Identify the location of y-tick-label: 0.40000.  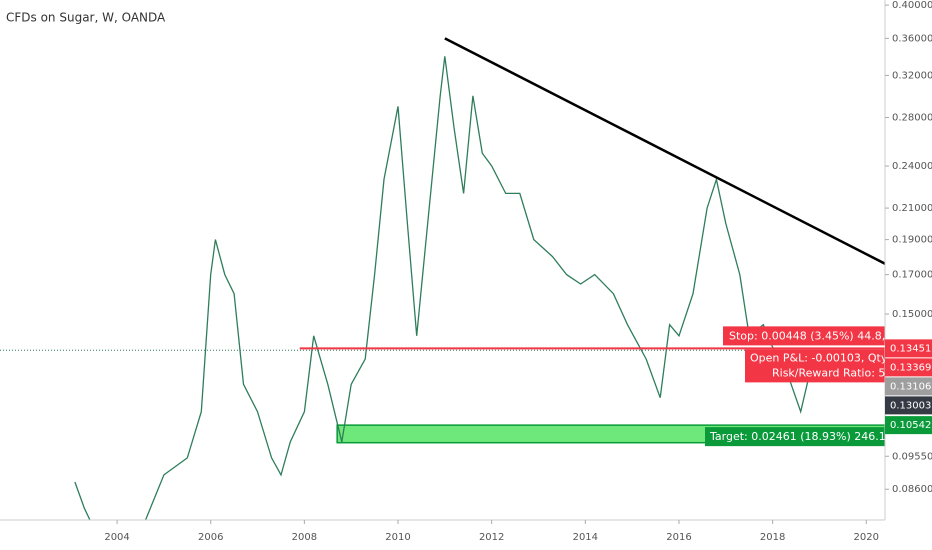
(912, 5).